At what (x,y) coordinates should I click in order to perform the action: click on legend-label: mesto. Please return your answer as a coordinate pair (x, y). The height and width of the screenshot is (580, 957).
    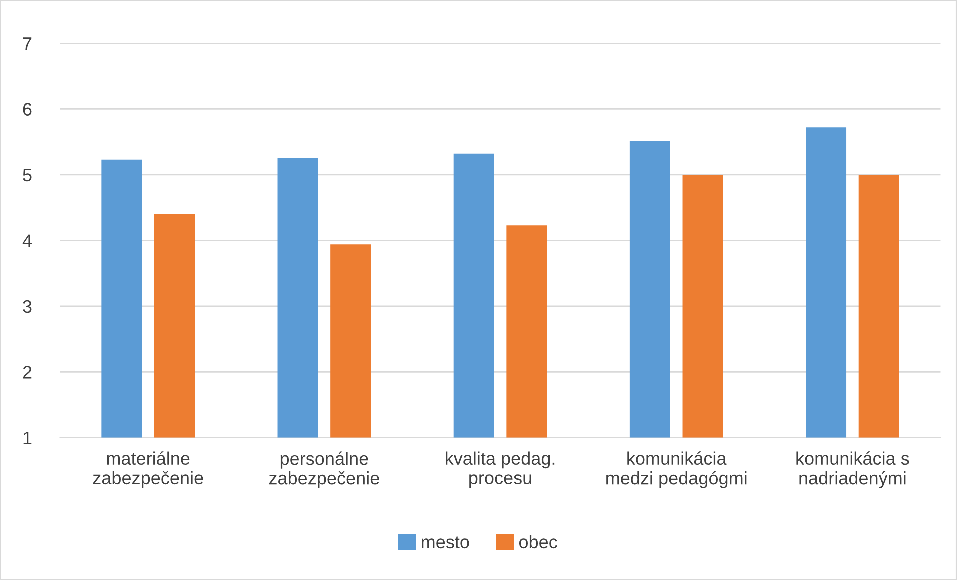
    Looking at the image, I should click on (446, 542).